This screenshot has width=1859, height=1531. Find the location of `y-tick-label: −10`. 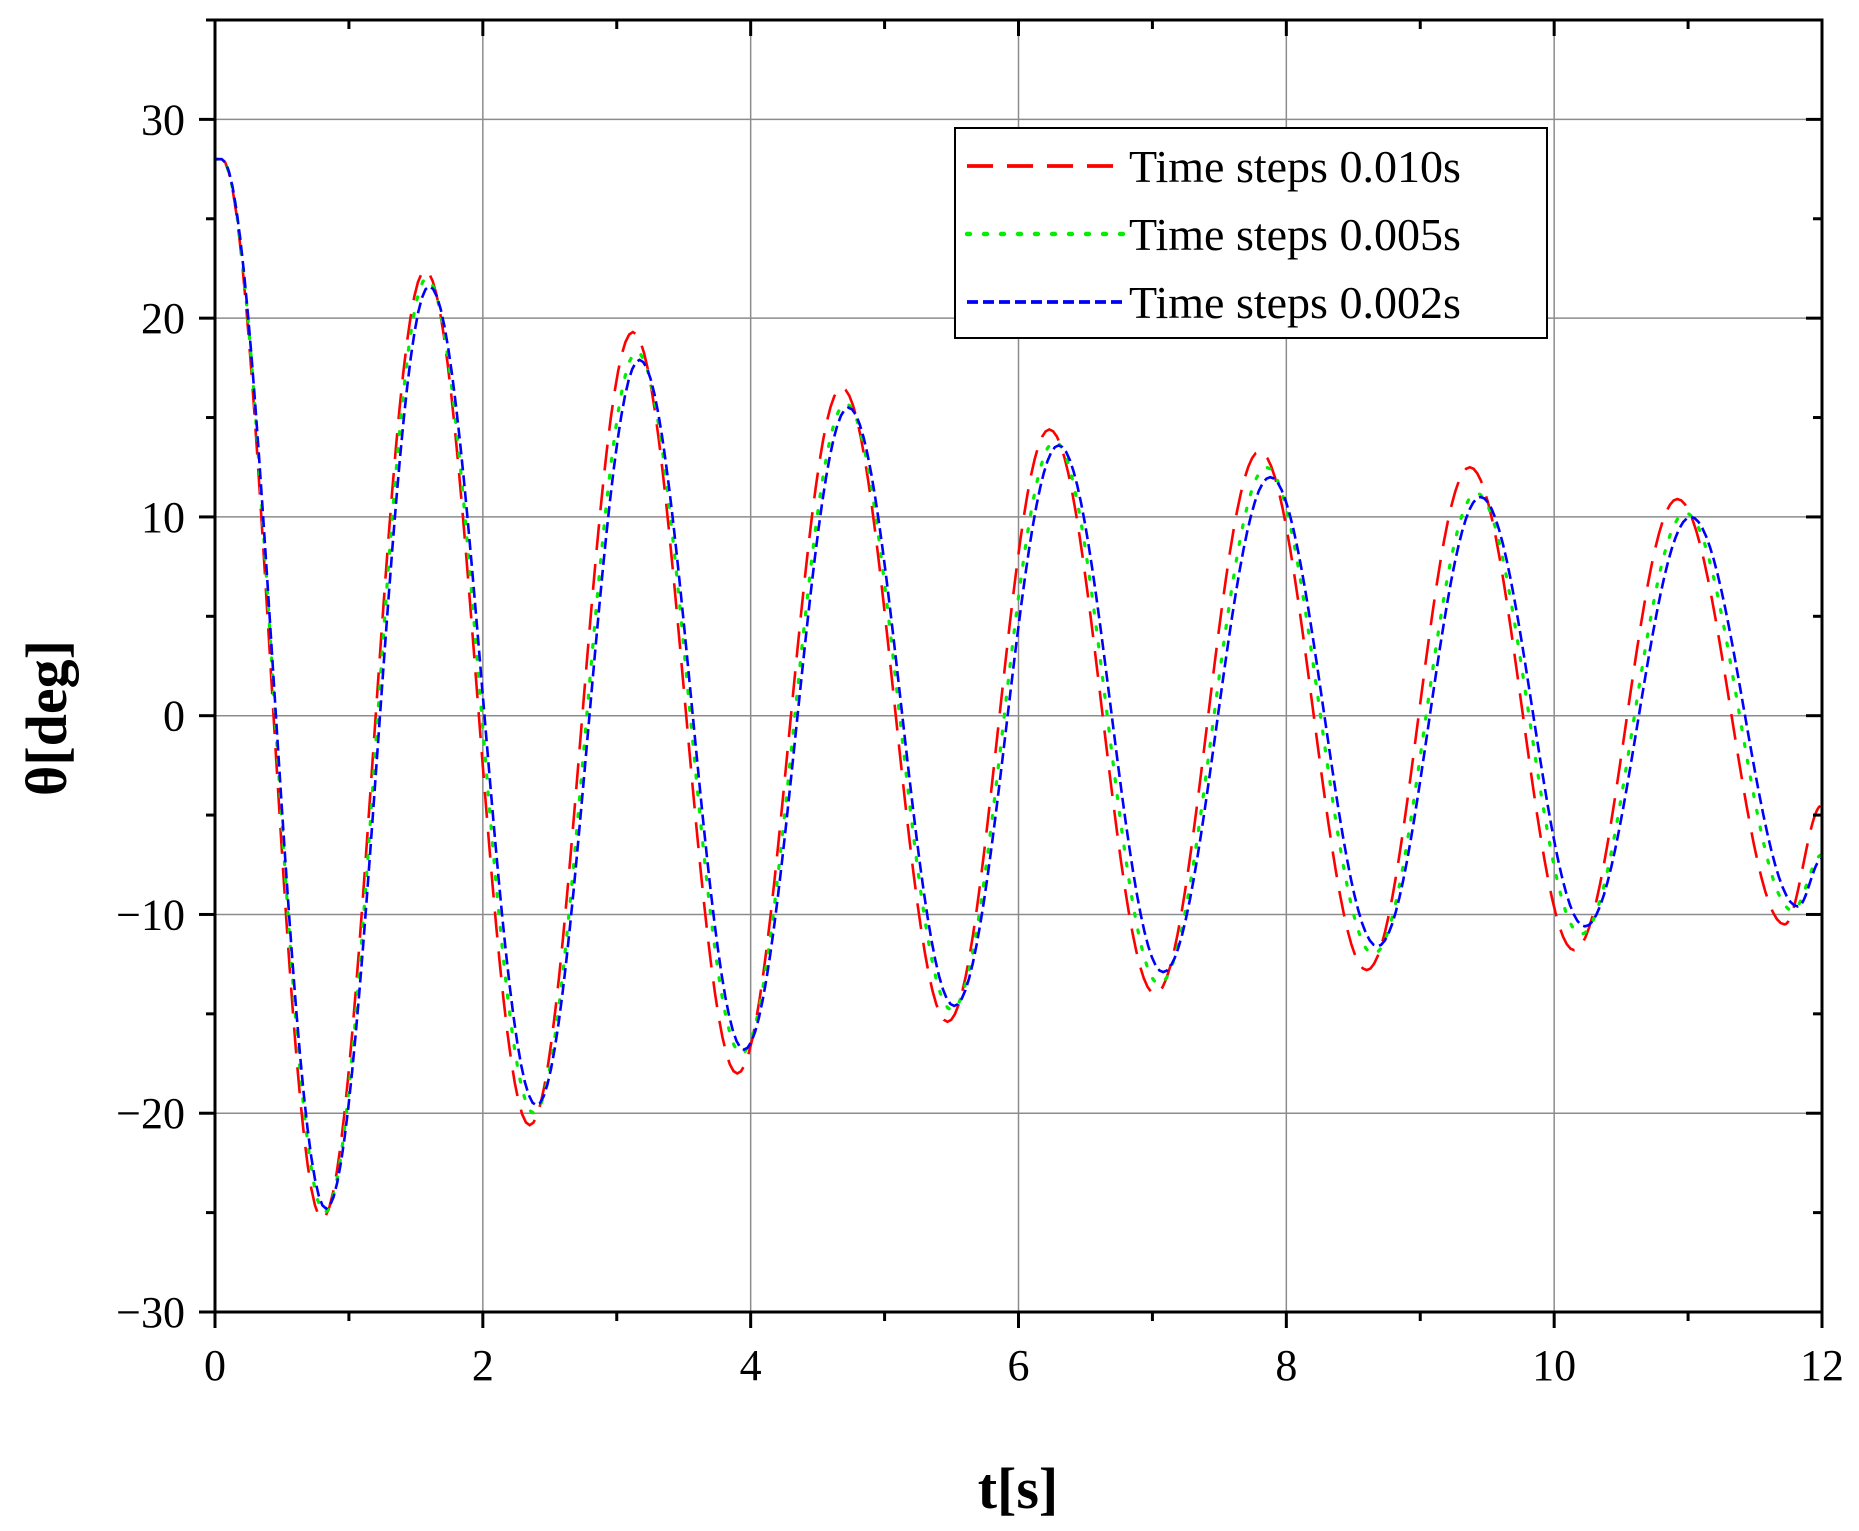

y-tick-label: −10 is located at coordinates (150, 914).